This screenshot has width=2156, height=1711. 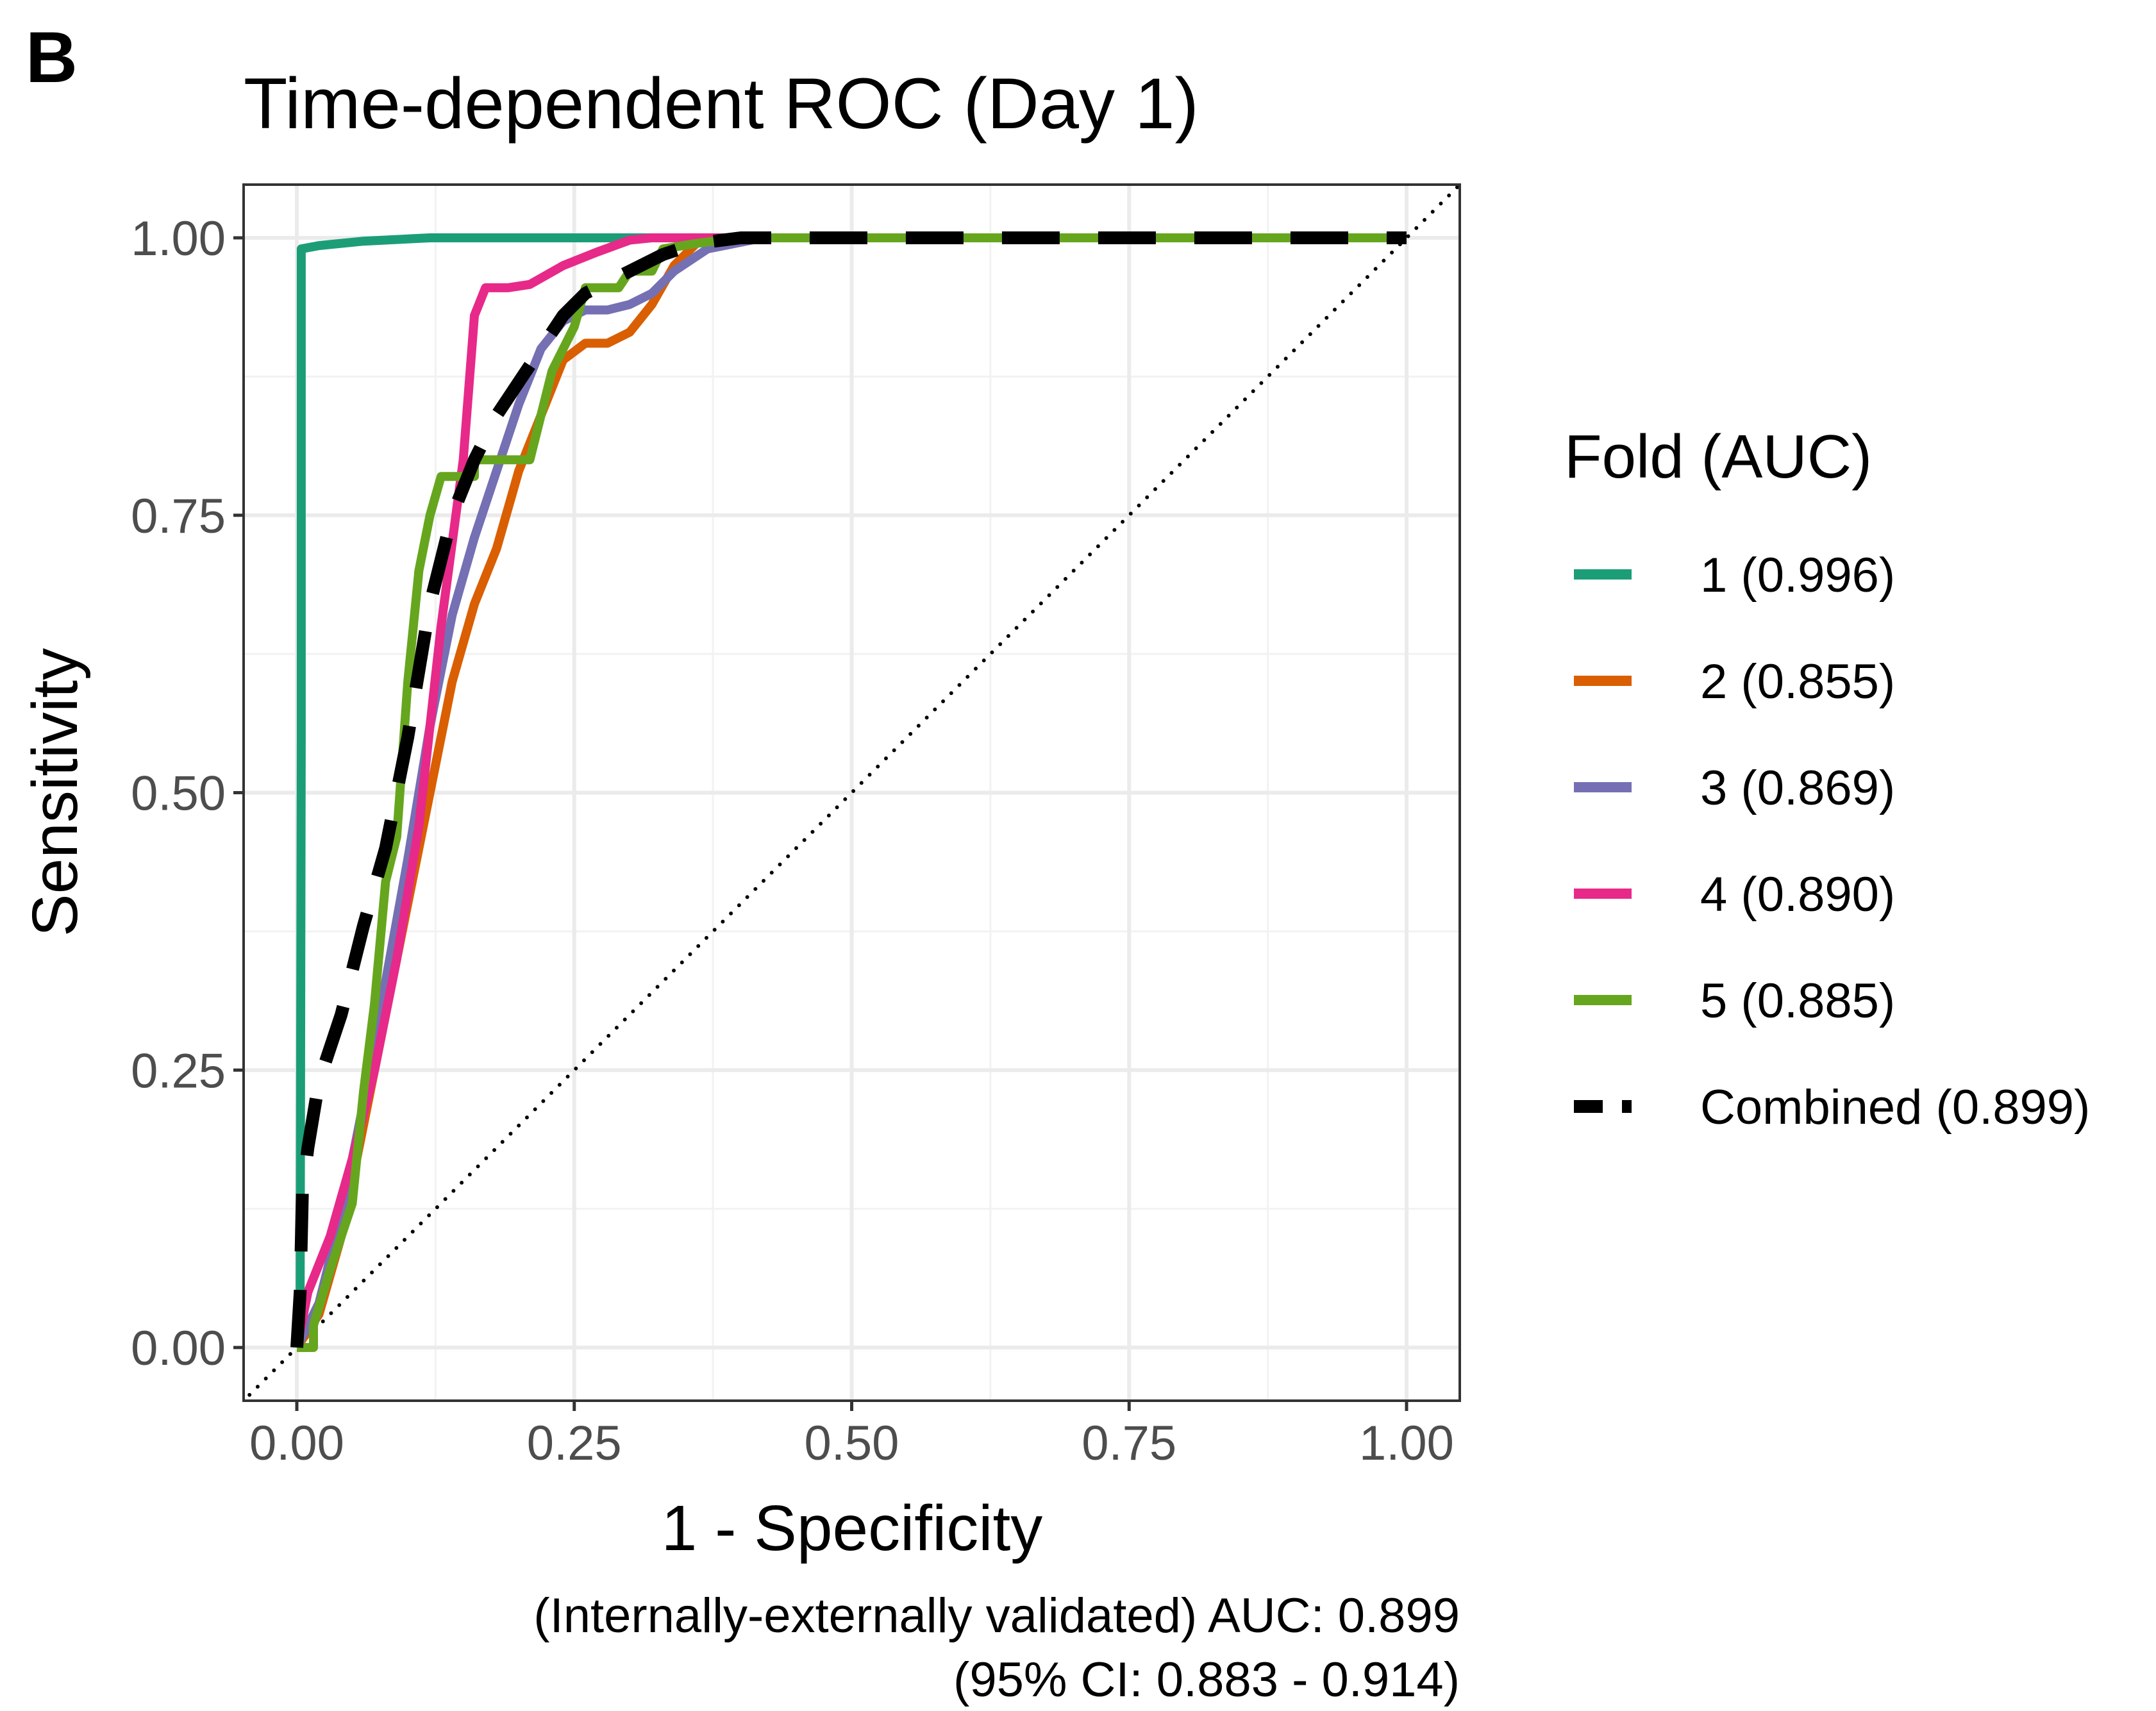 I want to click on x-tick-label: 0.25, so click(x=574, y=1443).